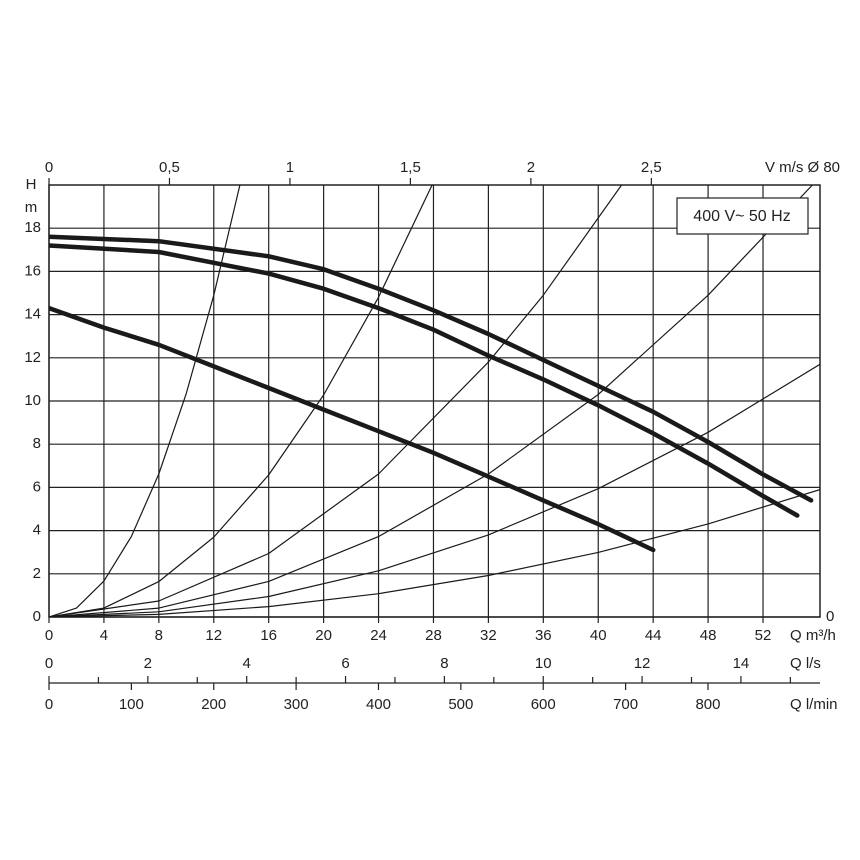 This screenshot has width=860, height=860. Describe the element at coordinates (37, 573) in the screenshot. I see `y-tick-label: 2` at that location.